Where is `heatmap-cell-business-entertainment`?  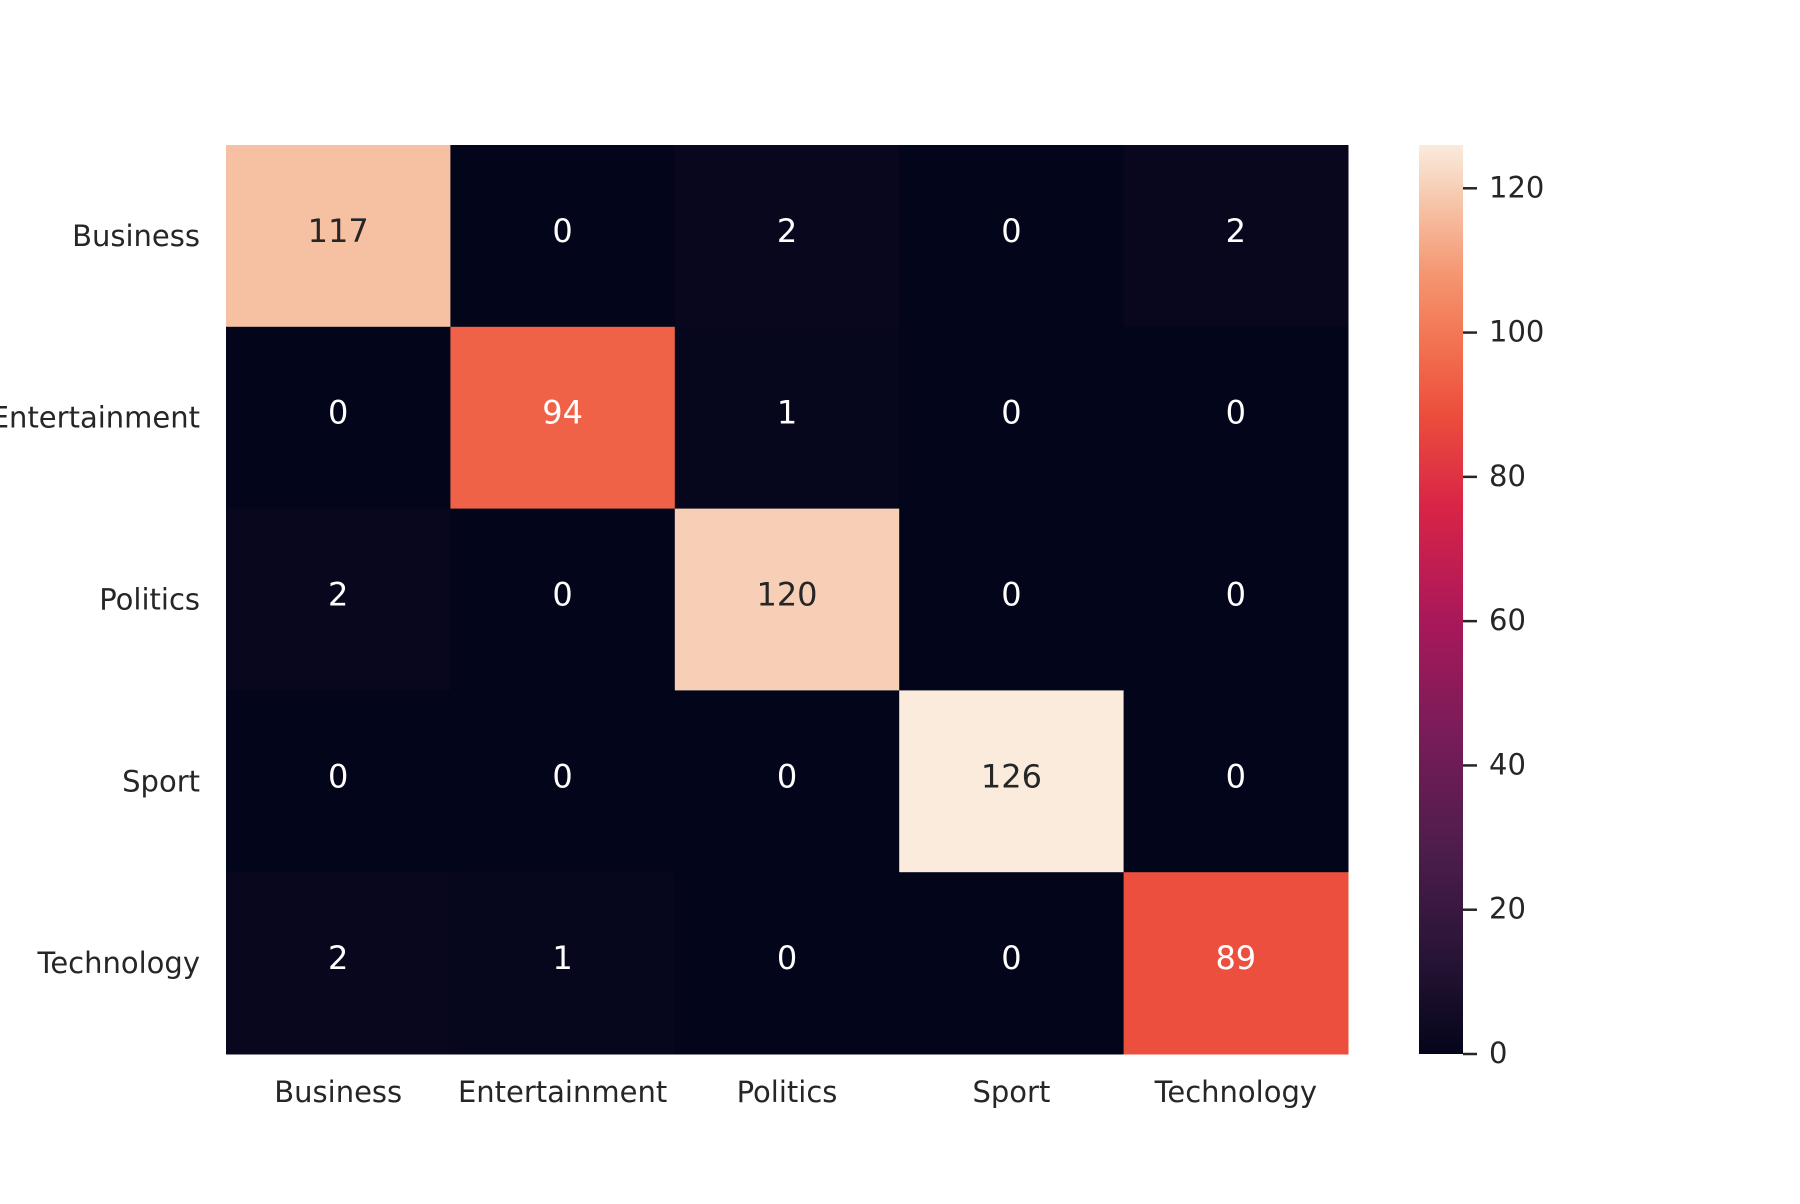
heatmap-cell-business-entertainment is located at coordinates (563, 236).